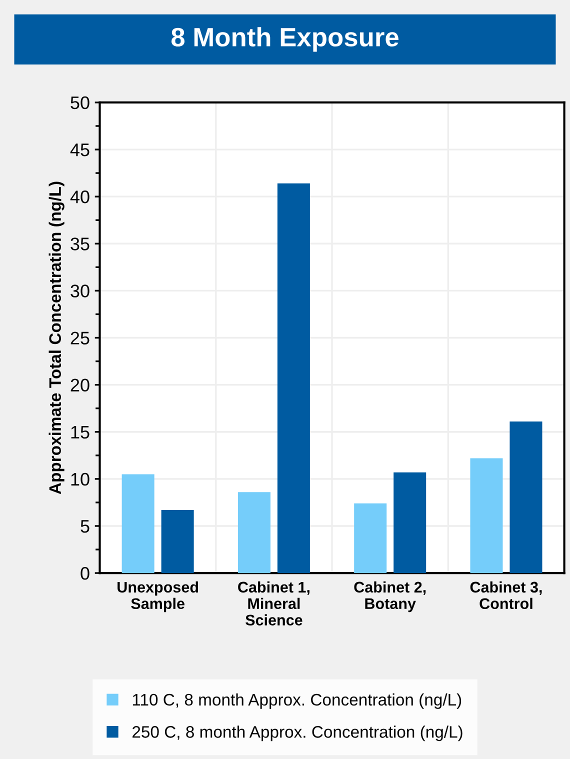 The width and height of the screenshot is (570, 759). I want to click on y-tick-label: 45, so click(80, 150).